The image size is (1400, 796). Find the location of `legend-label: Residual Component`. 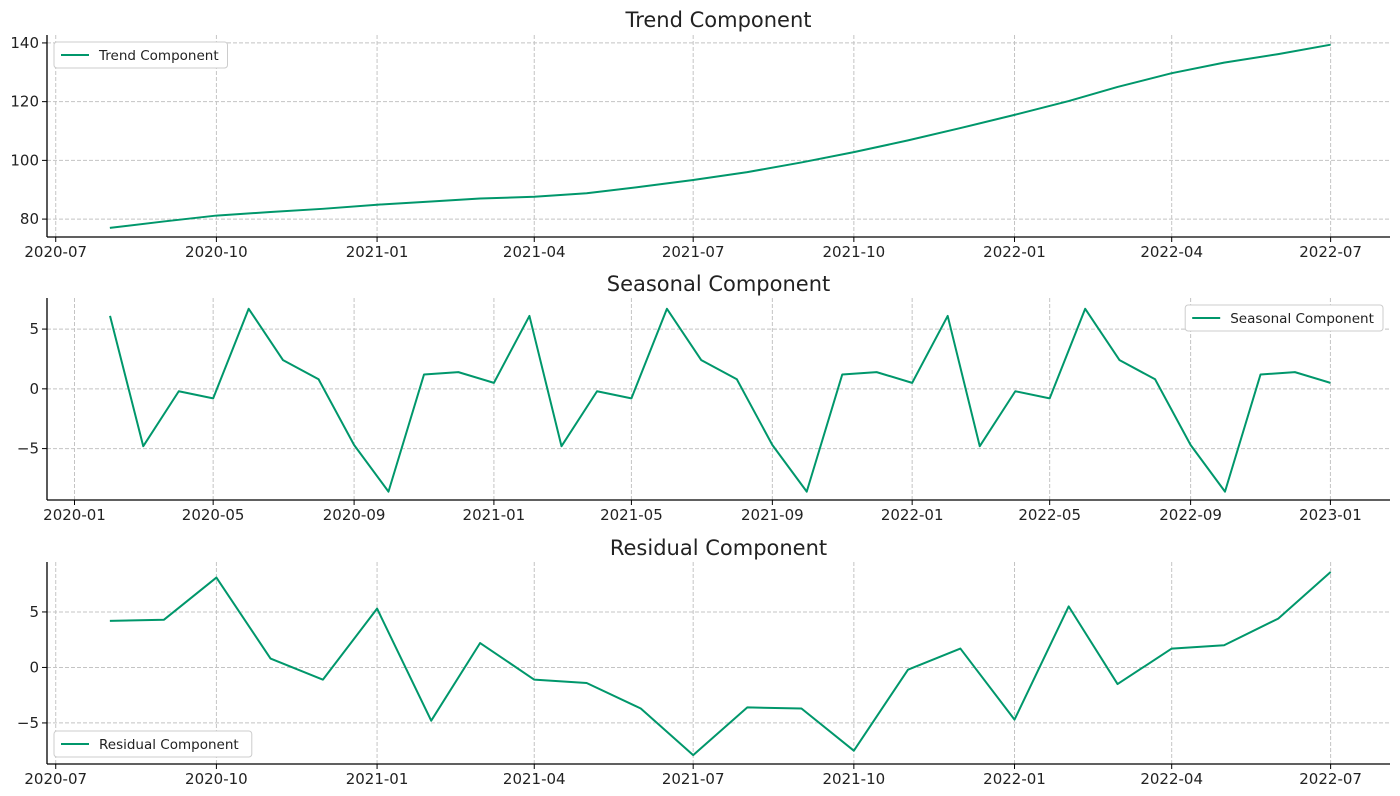

legend-label: Residual Component is located at coordinates (169, 745).